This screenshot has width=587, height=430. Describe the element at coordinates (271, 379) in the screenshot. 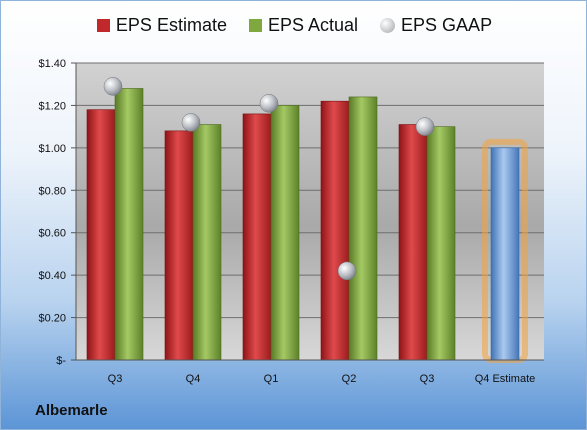

I see `x-tick-label: Q1` at that location.